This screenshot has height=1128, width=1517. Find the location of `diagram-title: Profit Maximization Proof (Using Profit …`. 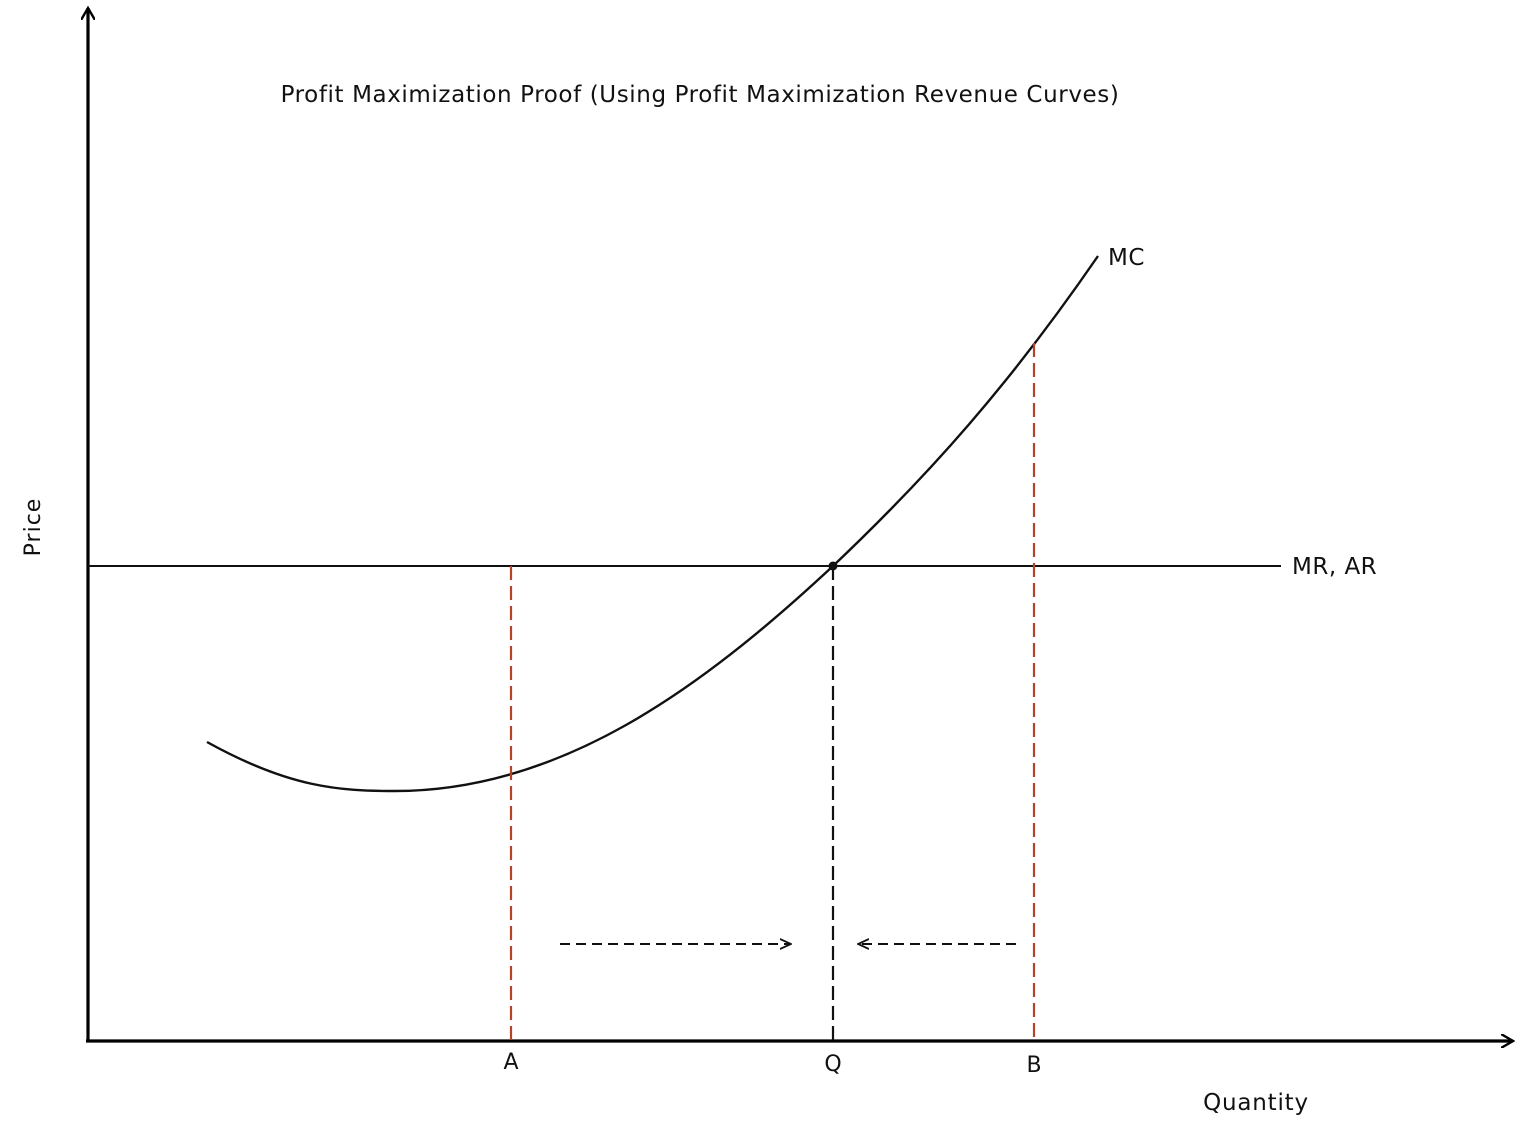

diagram-title: Profit Maximization Proof (Using Profit … is located at coordinates (700, 95).